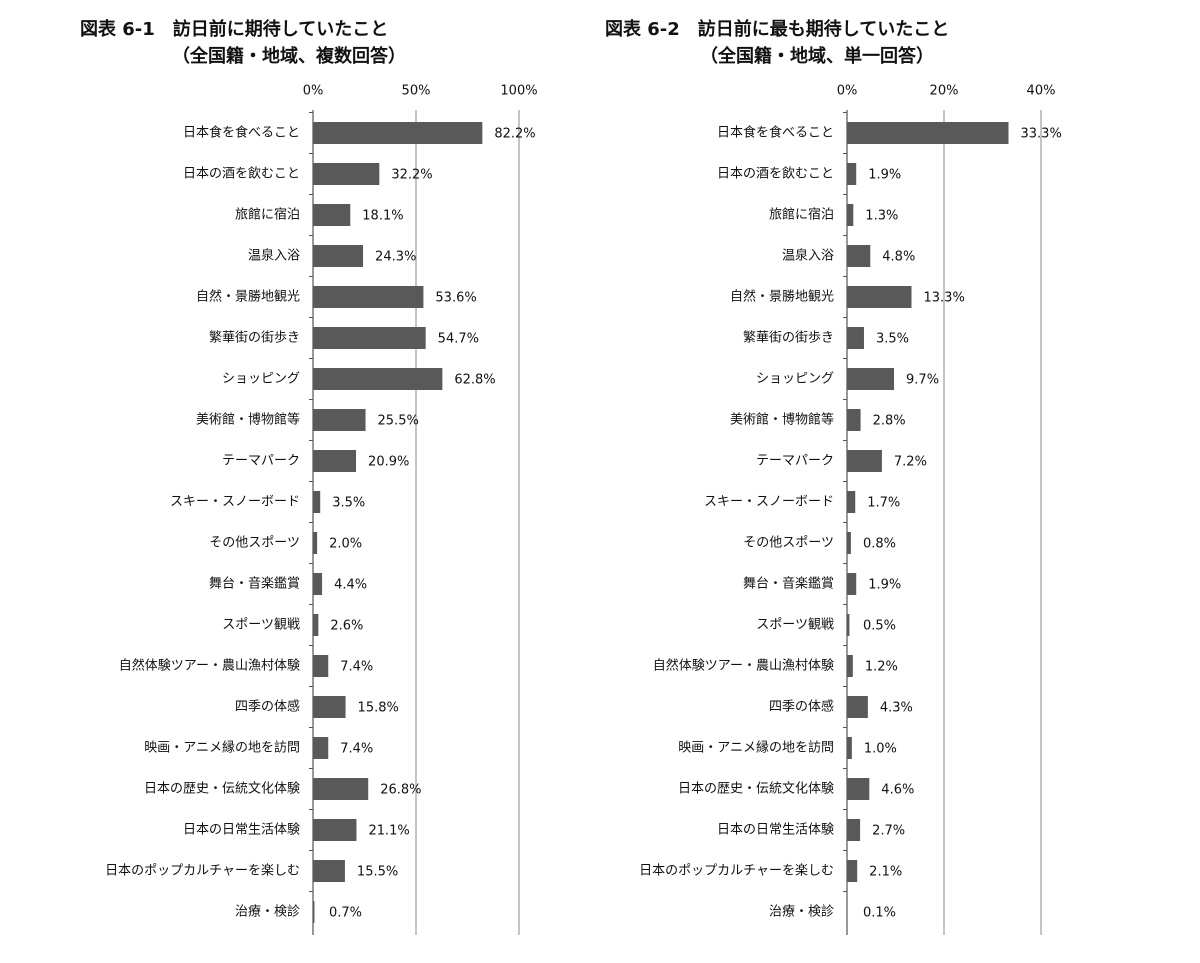  Describe the element at coordinates (880, 749) in the screenshot. I see `value-label: 1.0%` at that location.